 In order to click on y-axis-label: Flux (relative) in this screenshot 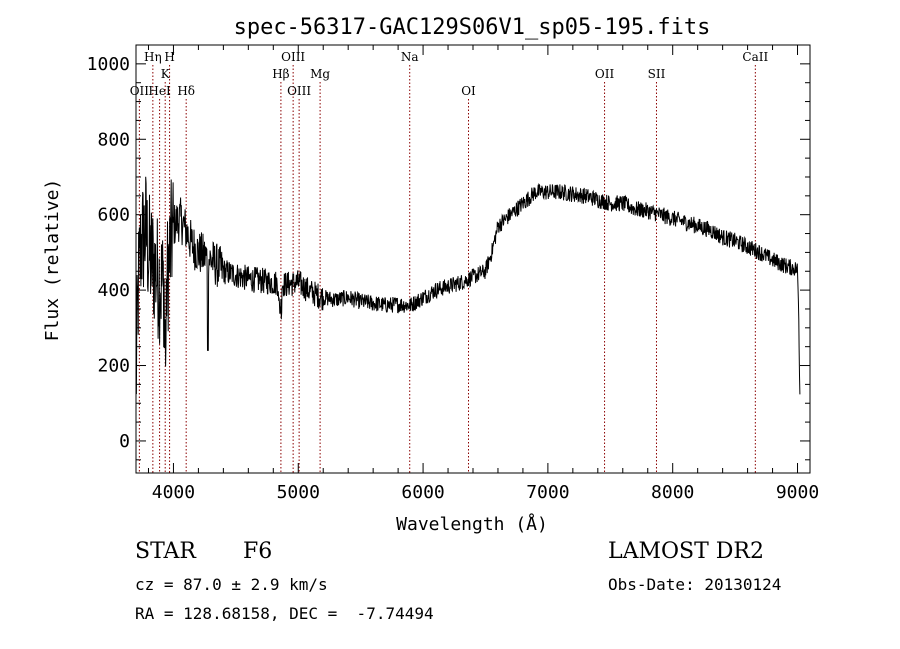, I will do `click(52, 260)`.